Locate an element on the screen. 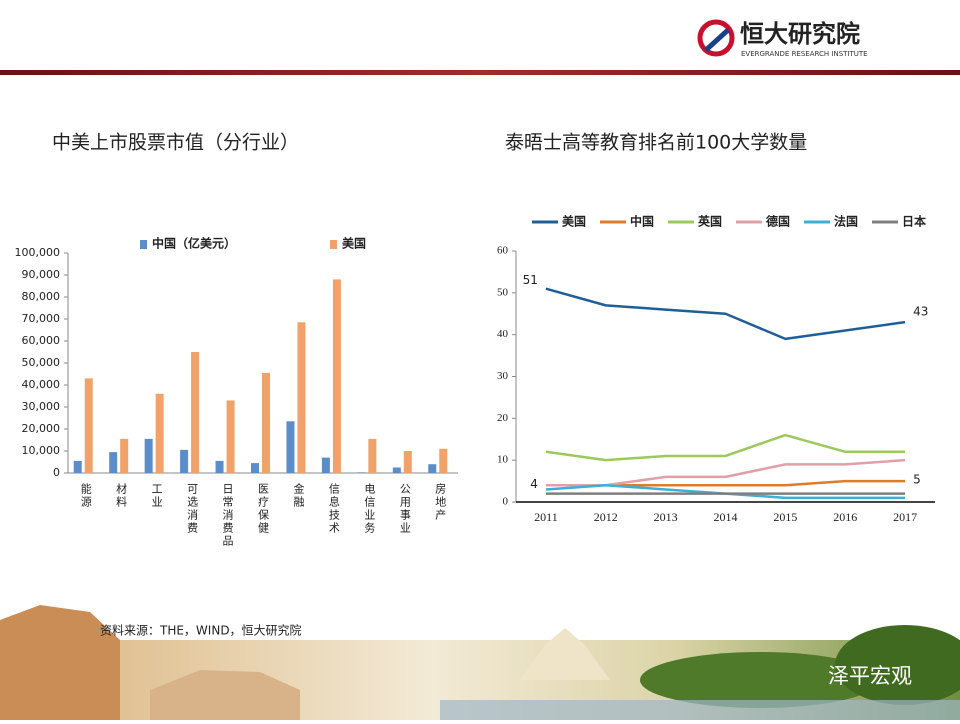 The image size is (960, 724). x-tick-label: 房地产 is located at coordinates (440, 502).